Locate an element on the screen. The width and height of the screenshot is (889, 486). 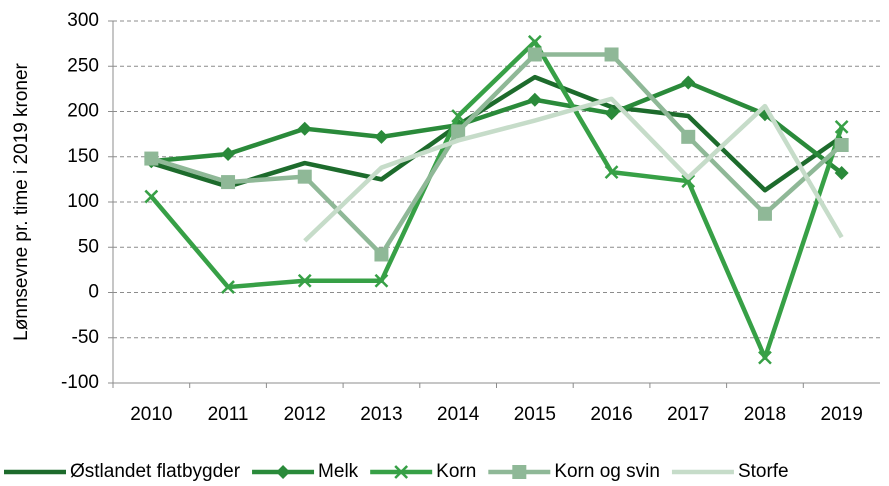
x-tick-label: 2019 is located at coordinates (842, 414).